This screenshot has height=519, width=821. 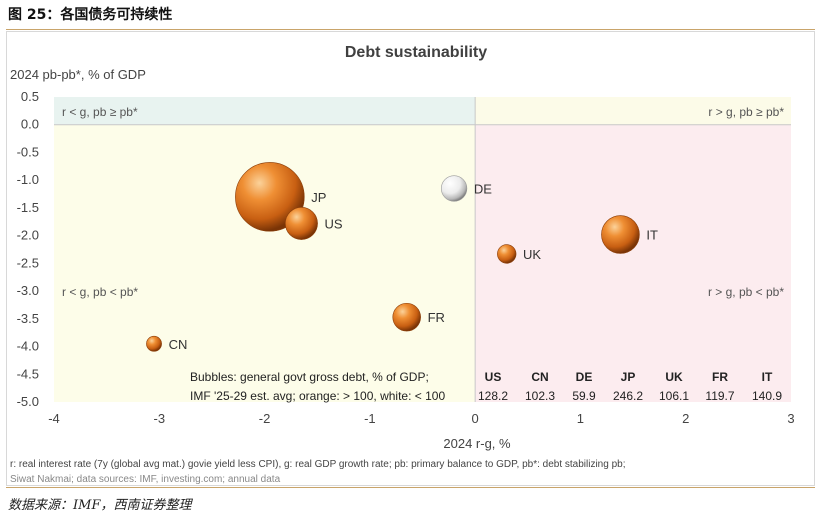 What do you see at coordinates (28, 235) in the screenshot?
I see `y-tick-label: -2.0` at bounding box center [28, 235].